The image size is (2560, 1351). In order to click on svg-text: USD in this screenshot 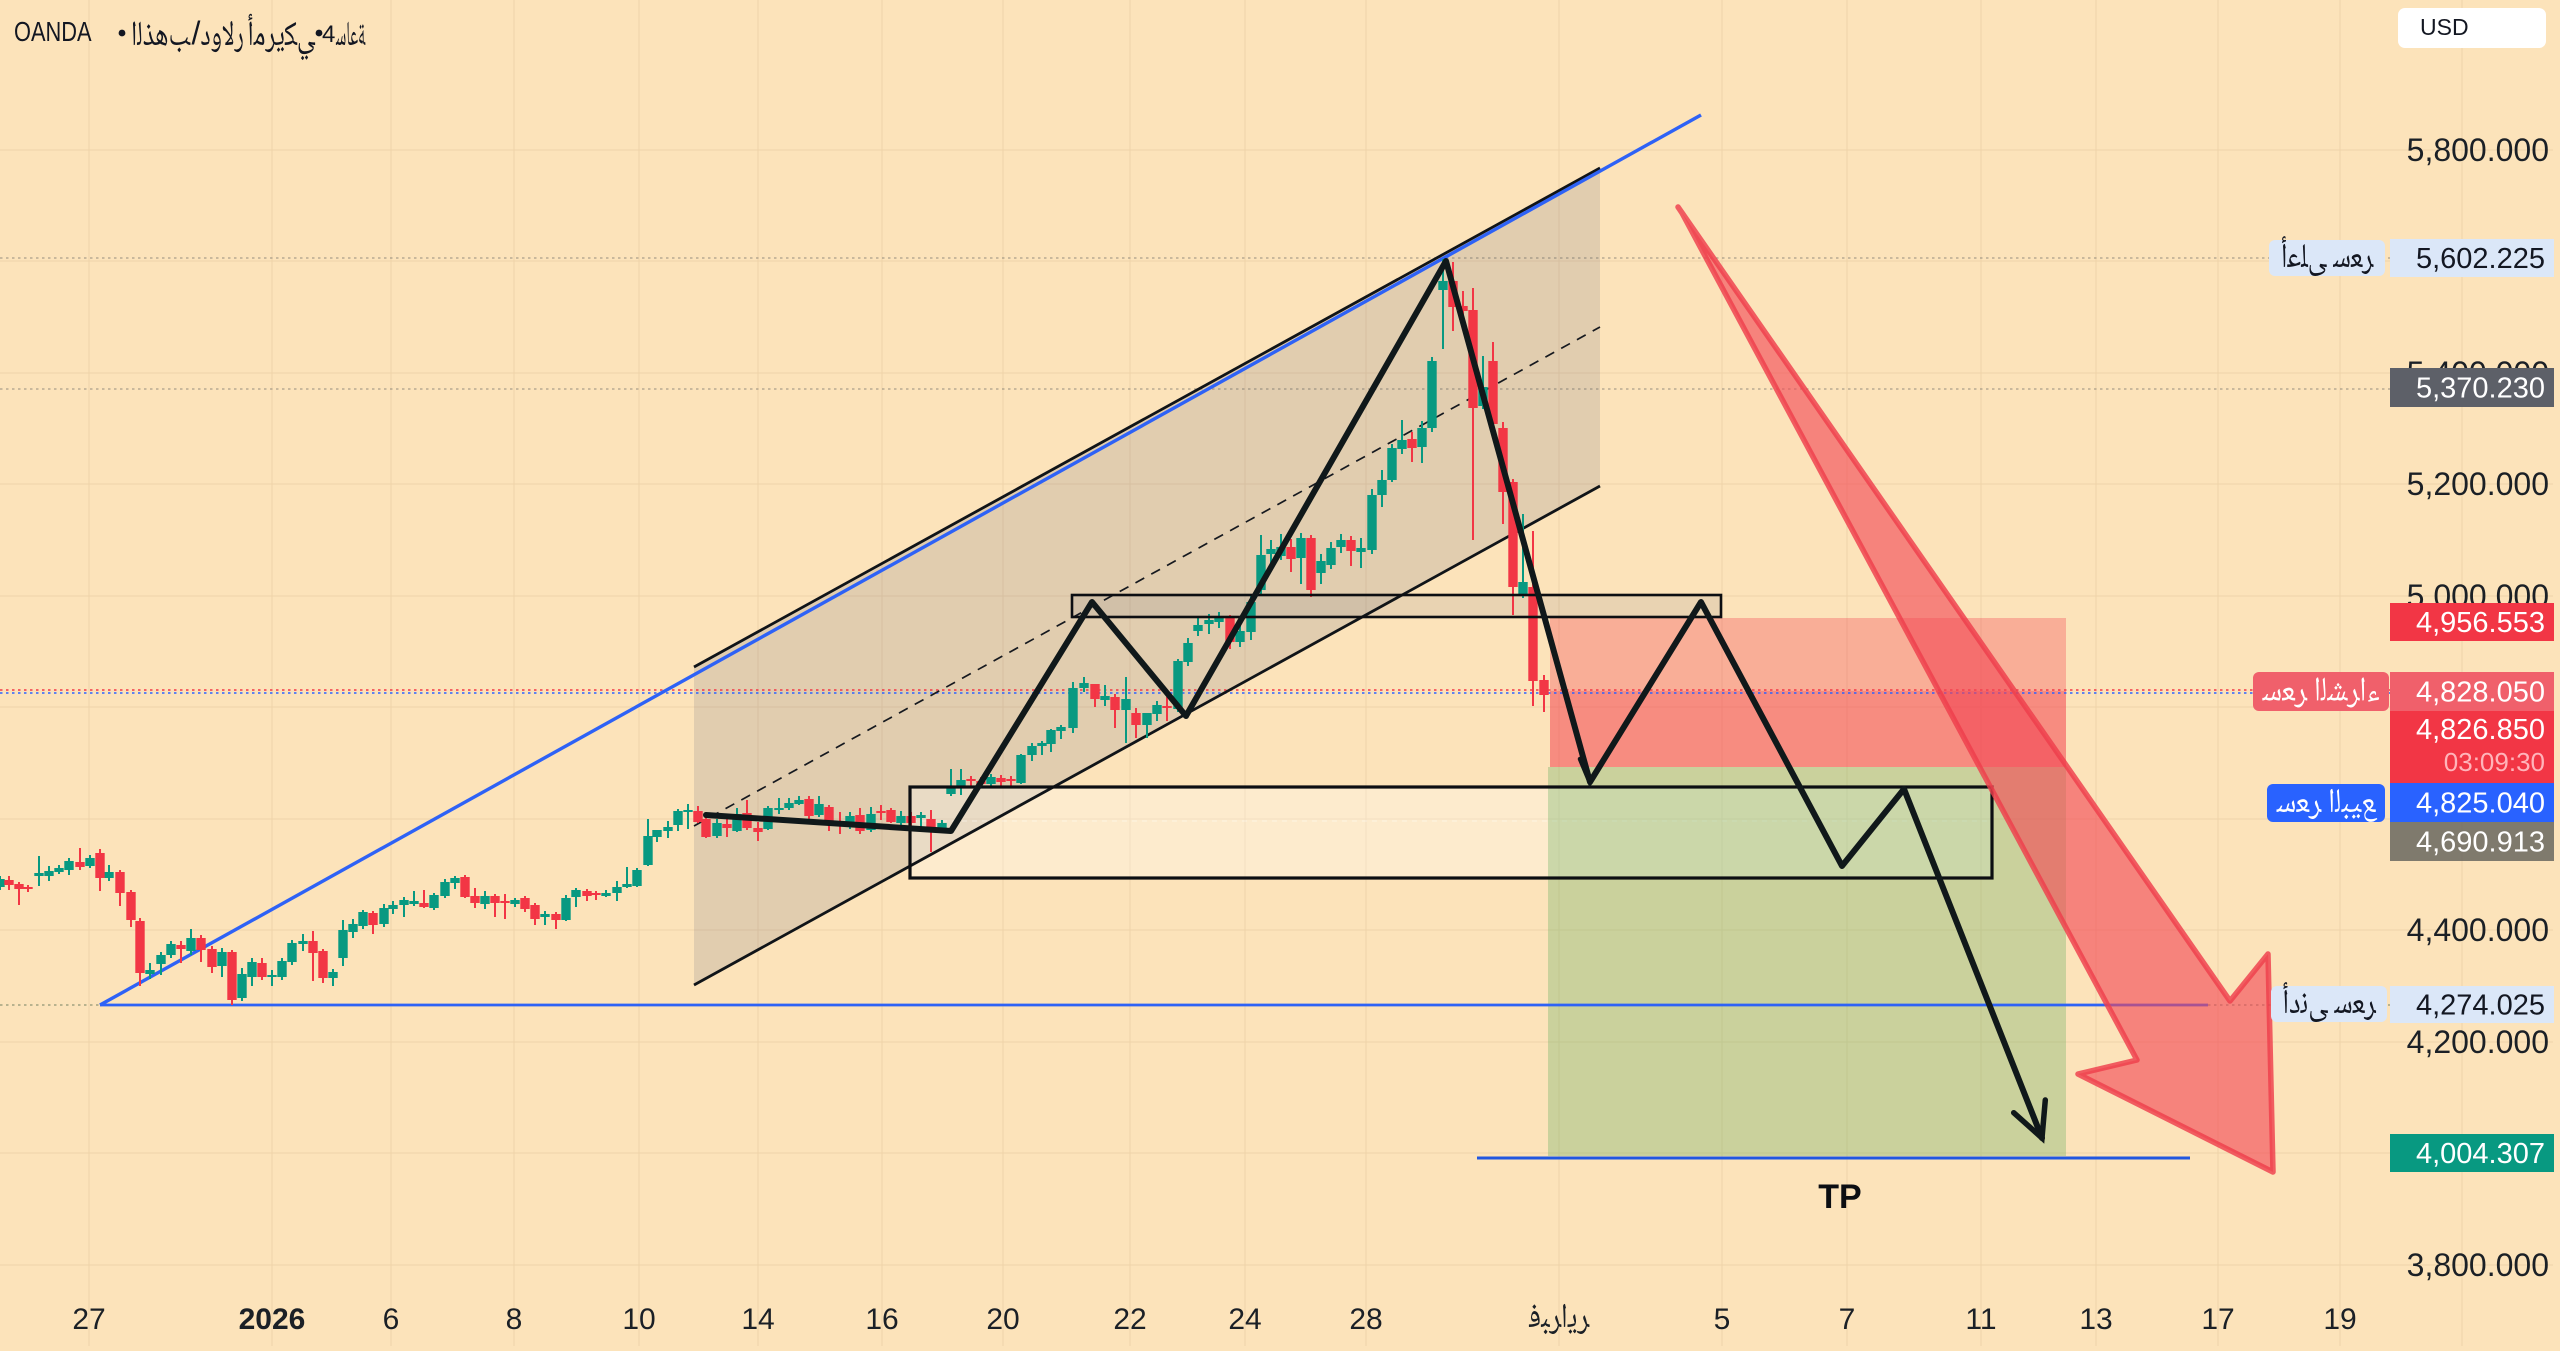, I will do `click(2444, 27)`.